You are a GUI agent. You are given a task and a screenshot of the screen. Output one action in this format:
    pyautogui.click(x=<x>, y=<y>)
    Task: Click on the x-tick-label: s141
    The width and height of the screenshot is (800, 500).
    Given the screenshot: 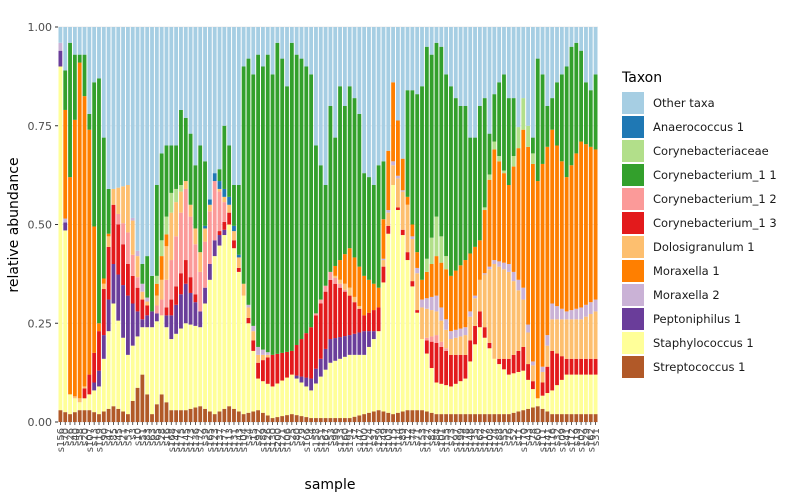 What is the action you would take?
    pyautogui.click(x=548, y=440)
    